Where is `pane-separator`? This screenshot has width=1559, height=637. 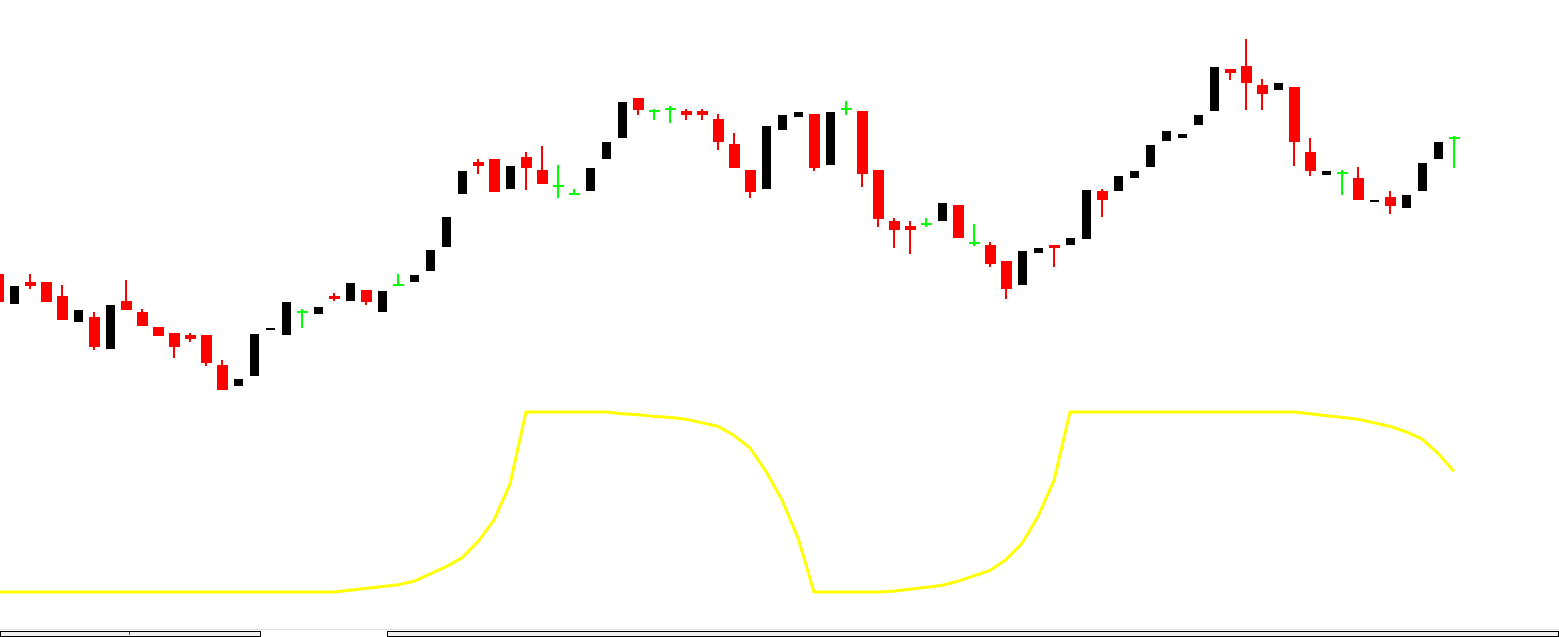 pane-separator is located at coordinates (779, 629).